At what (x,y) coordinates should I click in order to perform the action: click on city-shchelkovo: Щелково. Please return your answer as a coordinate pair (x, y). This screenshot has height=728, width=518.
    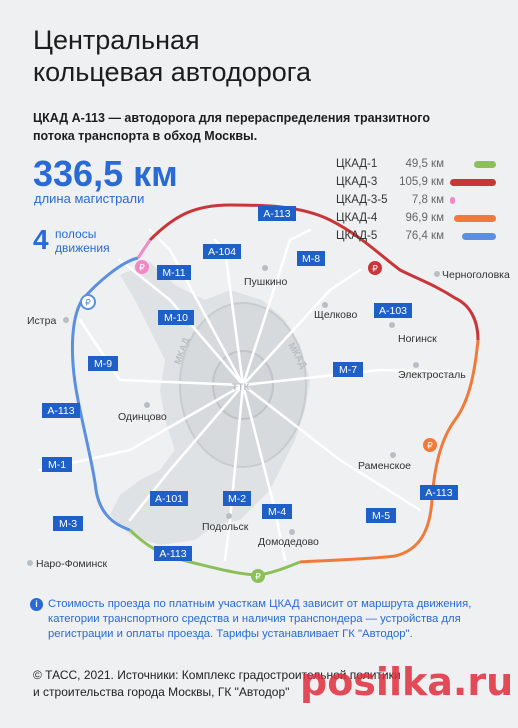
    Looking at the image, I should click on (335, 315).